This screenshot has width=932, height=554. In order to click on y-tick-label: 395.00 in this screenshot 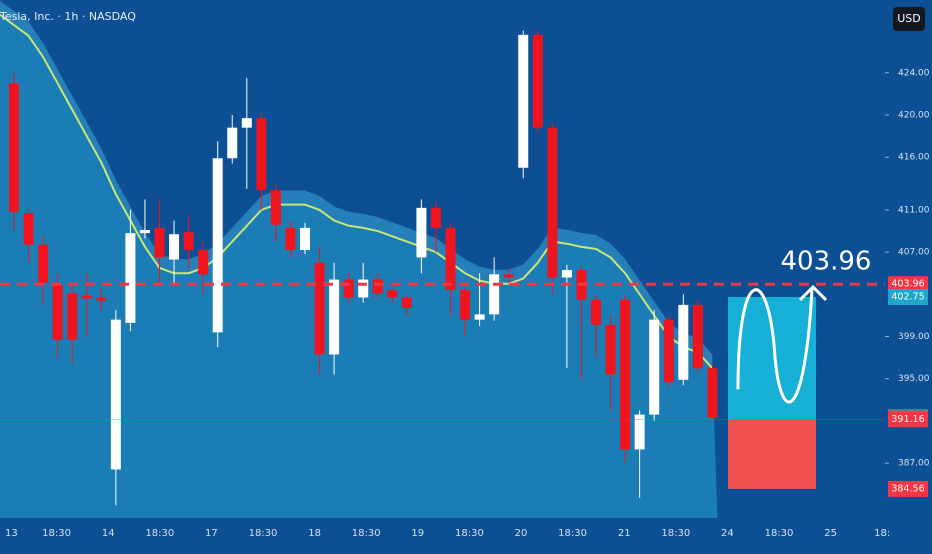, I will do `click(914, 379)`.